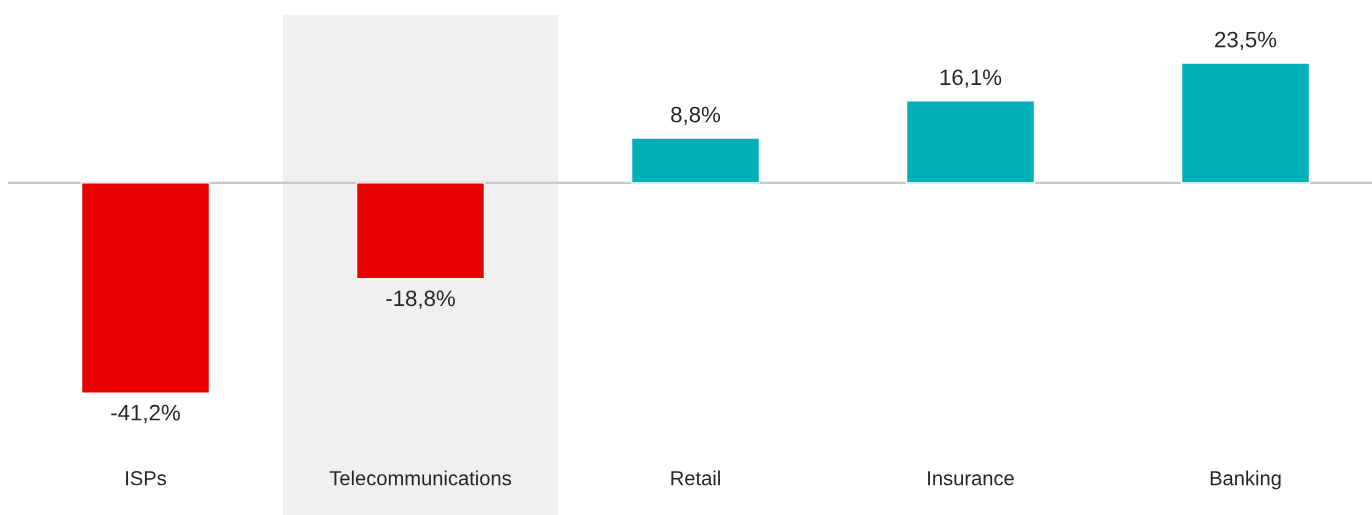 This screenshot has height=515, width=1372. What do you see at coordinates (146, 478) in the screenshot?
I see `x-tick-label: ISPs` at bounding box center [146, 478].